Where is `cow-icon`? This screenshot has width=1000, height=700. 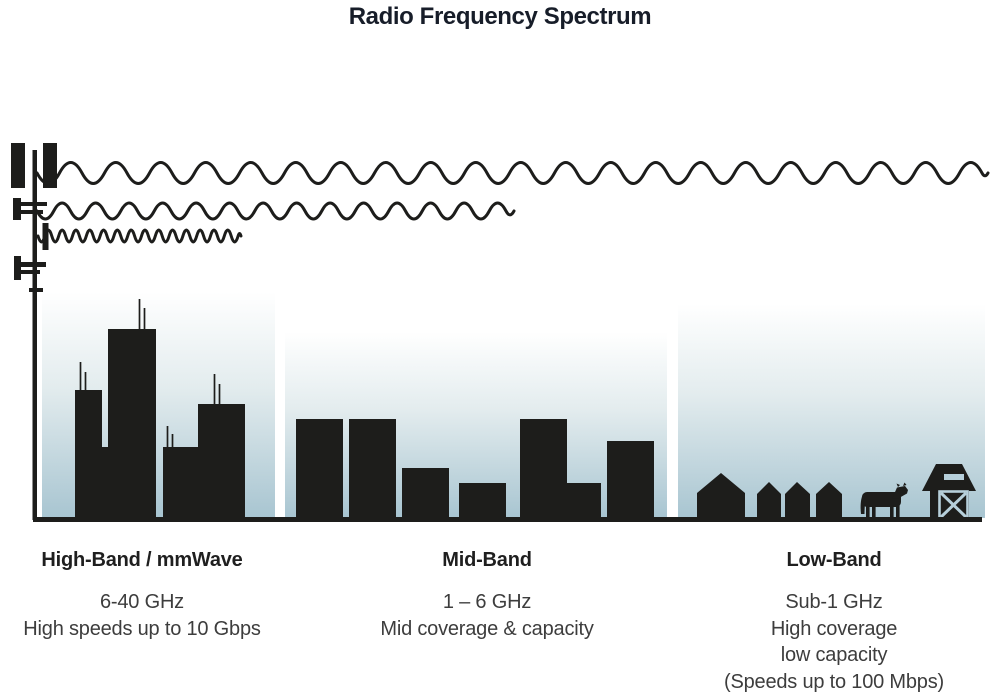 cow-icon is located at coordinates (884, 501).